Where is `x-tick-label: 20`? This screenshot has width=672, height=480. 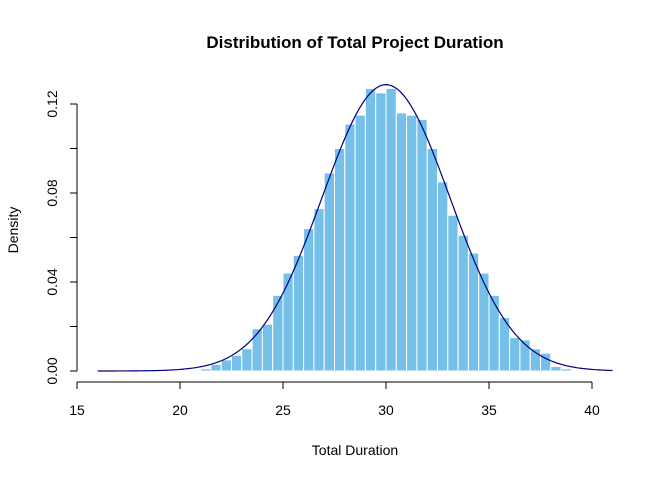 x-tick-label: 20 is located at coordinates (180, 410).